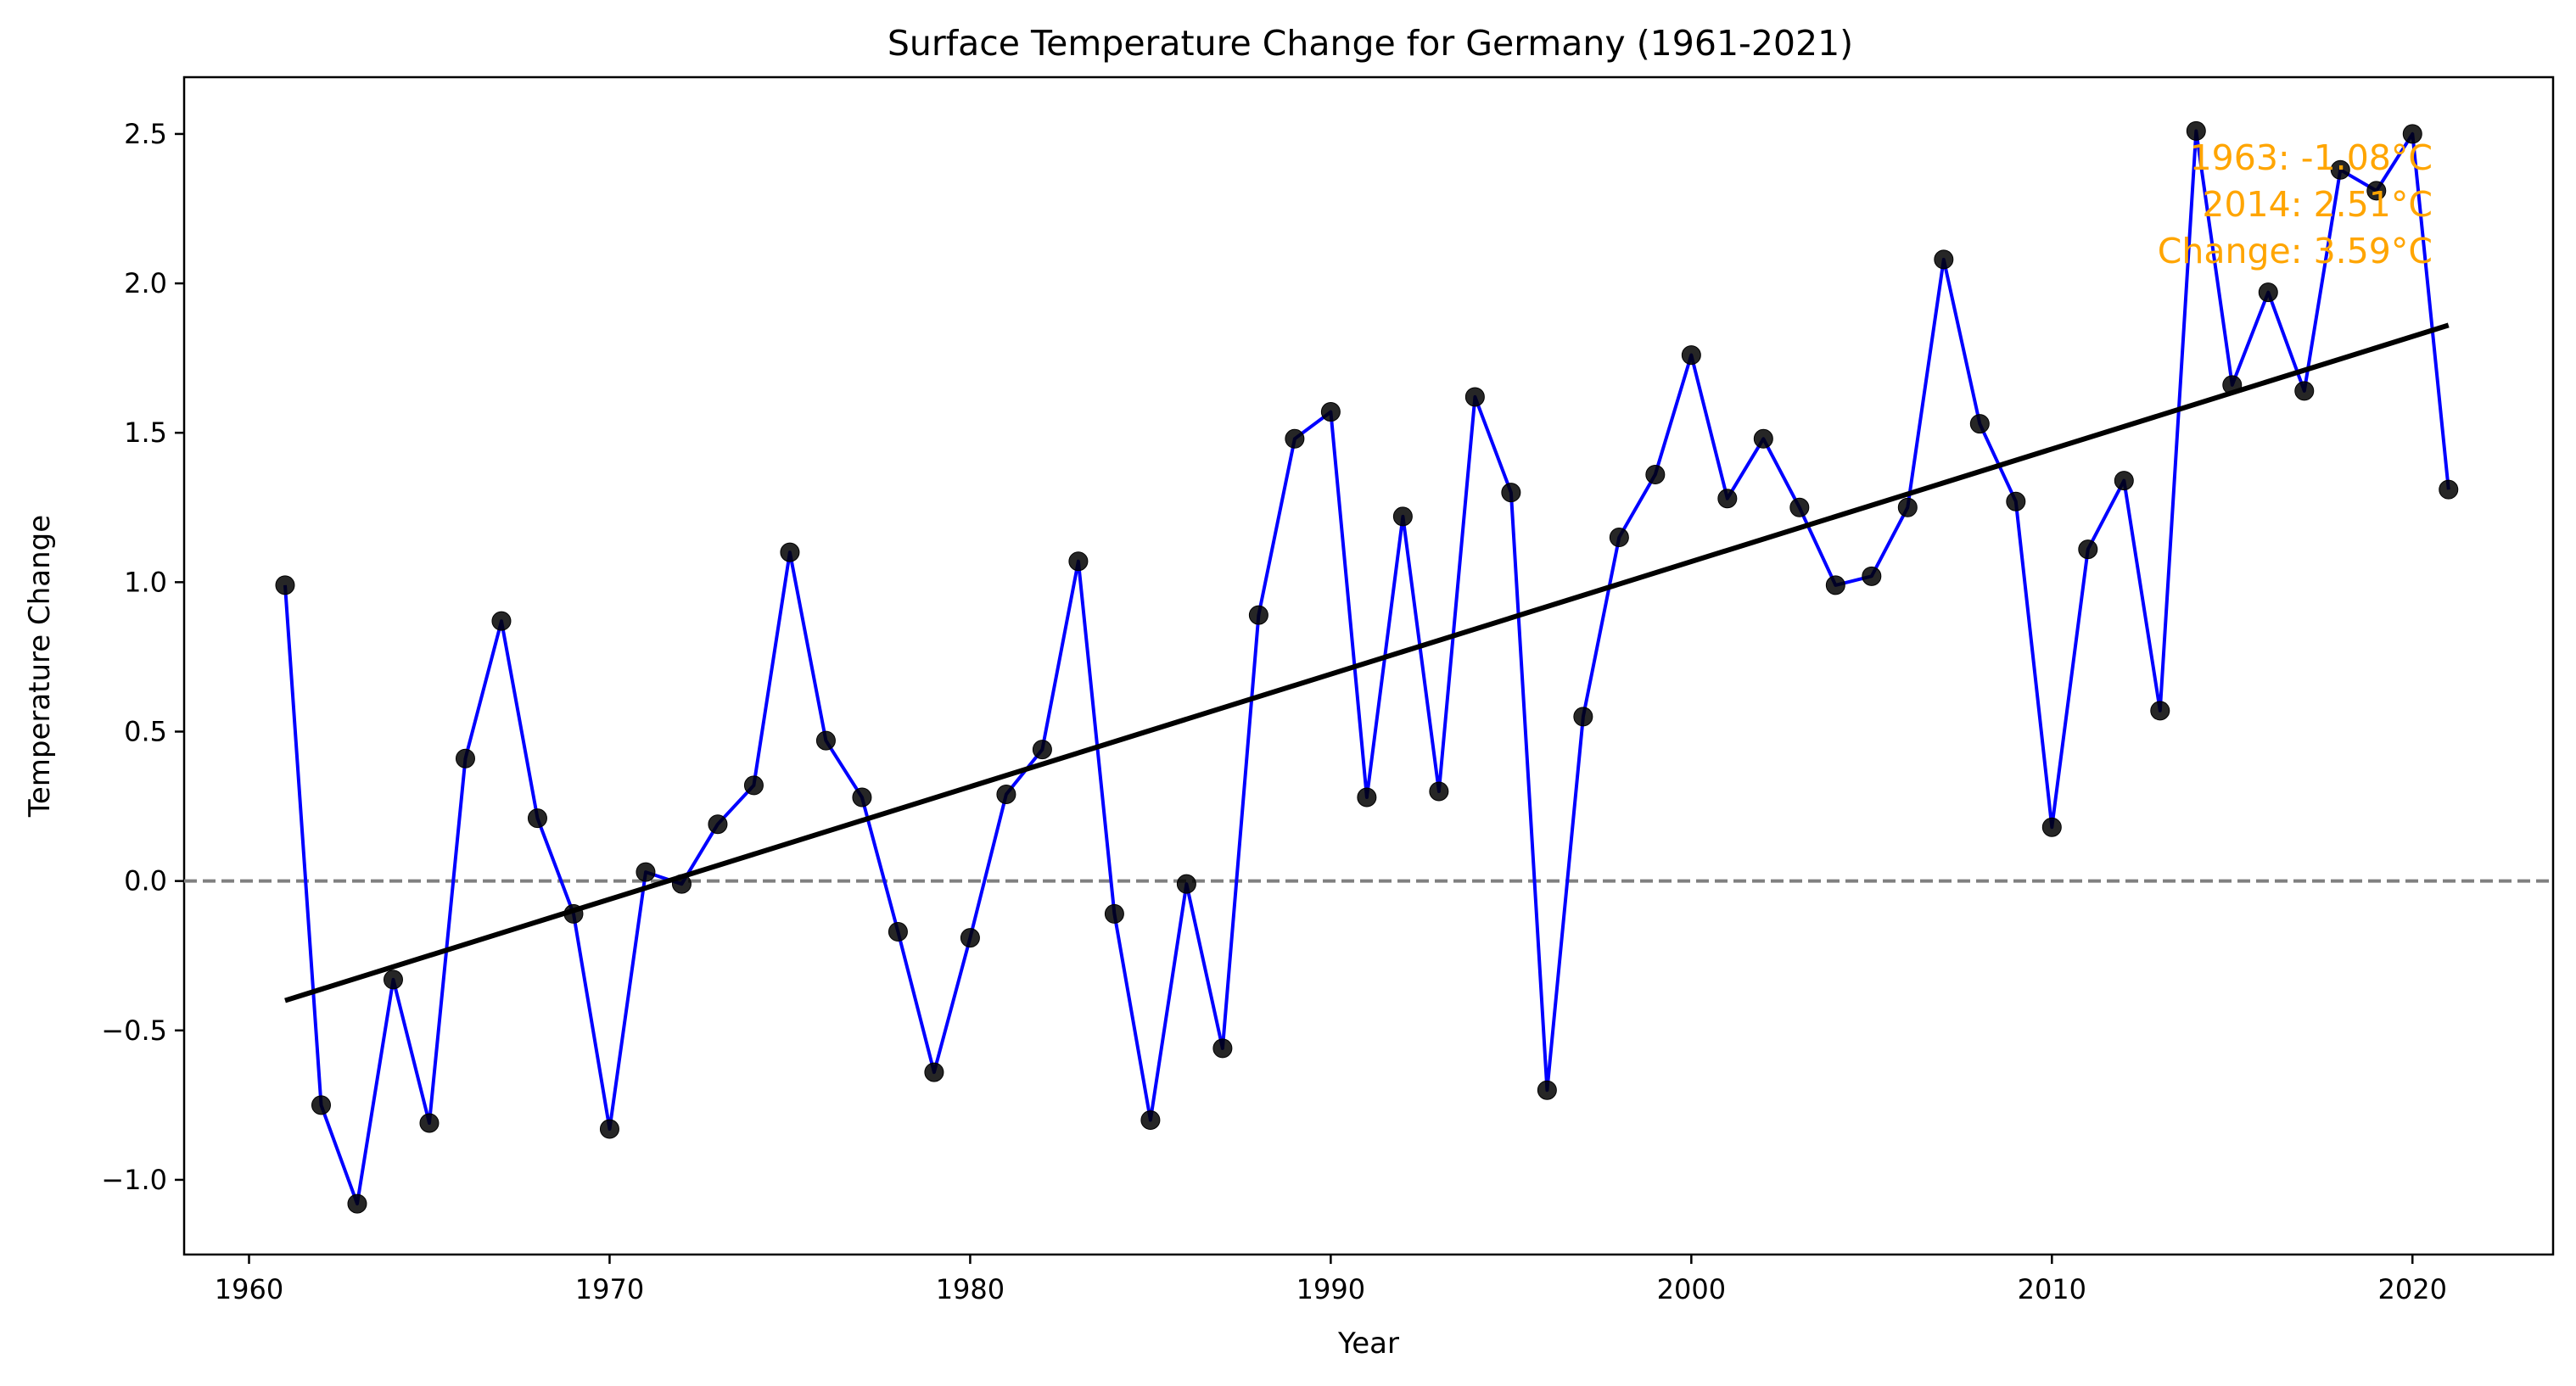 The height and width of the screenshot is (1386, 2576). I want to click on y-tick-label: 2.0, so click(145, 283).